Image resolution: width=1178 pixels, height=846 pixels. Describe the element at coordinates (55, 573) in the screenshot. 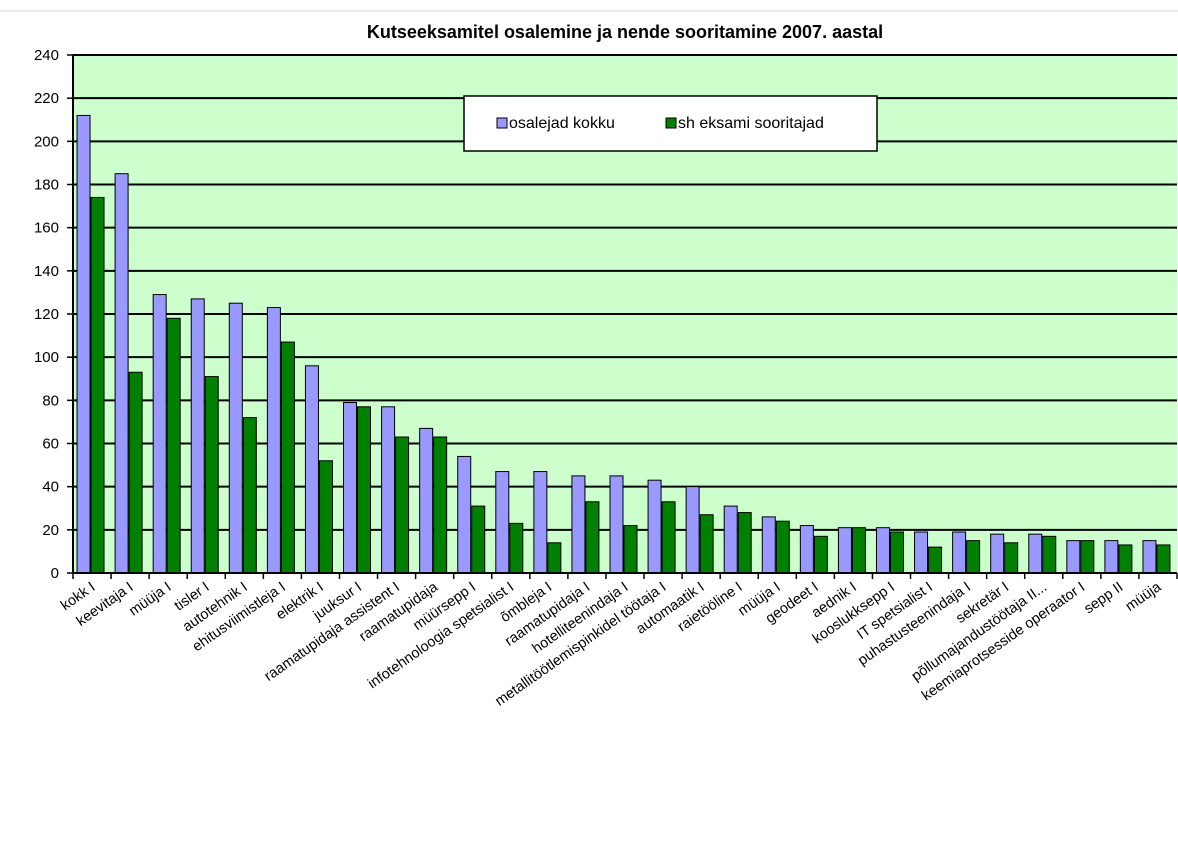

I see `y-tick-label: 0` at that location.